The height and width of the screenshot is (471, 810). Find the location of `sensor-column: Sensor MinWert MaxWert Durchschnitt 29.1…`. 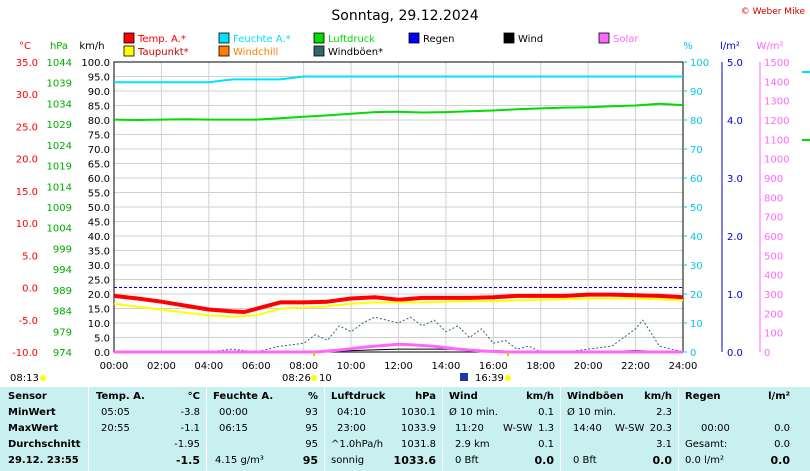

sensor-column: Sensor MinWert MaxWert Durchschnitt 29.1… is located at coordinates (43, 429).